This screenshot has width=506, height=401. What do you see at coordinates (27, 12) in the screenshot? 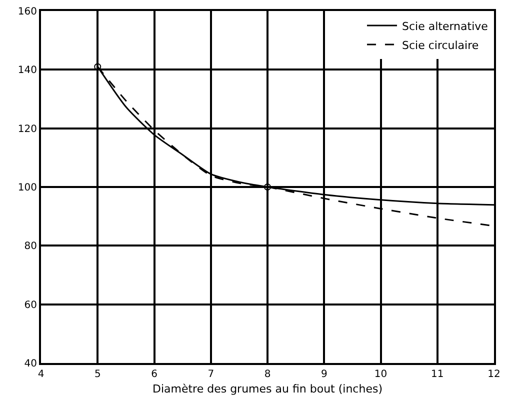
I see `y-tick-label: 160` at bounding box center [27, 12].